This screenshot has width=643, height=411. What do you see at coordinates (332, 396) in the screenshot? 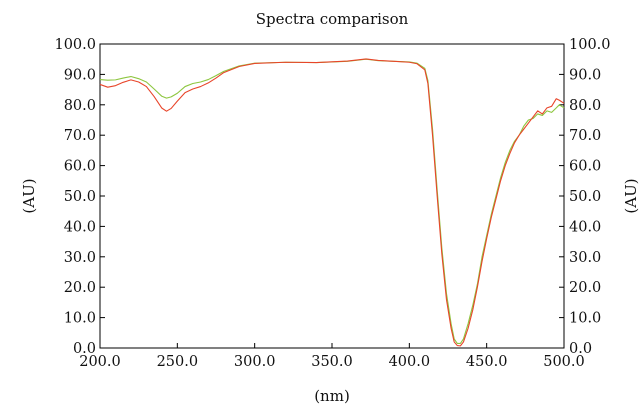
I see `x-axis-label: (nm)` at bounding box center [332, 396].